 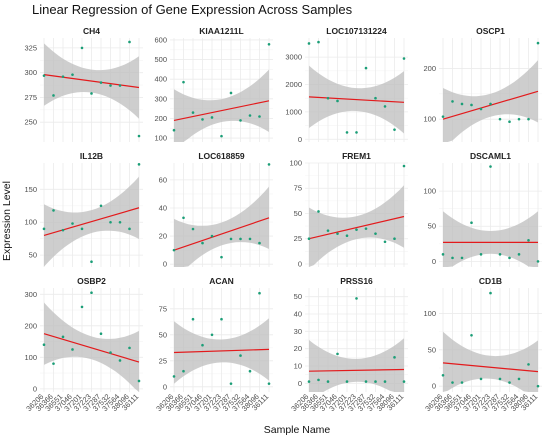 I want to click on y-tick-label: 20, so click(x=163, y=236).